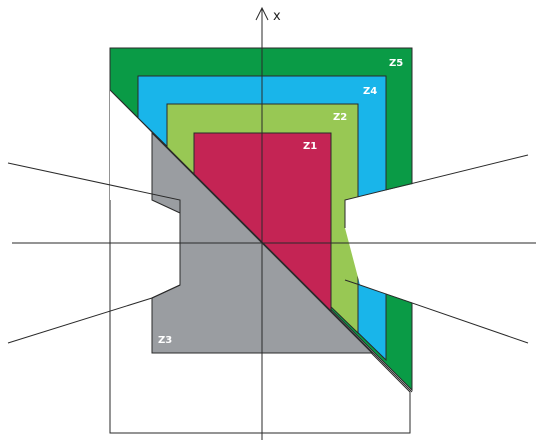 The image size is (536, 445). What do you see at coordinates (310, 146) in the screenshot?
I see `zone-z1-label: Z1` at bounding box center [310, 146].